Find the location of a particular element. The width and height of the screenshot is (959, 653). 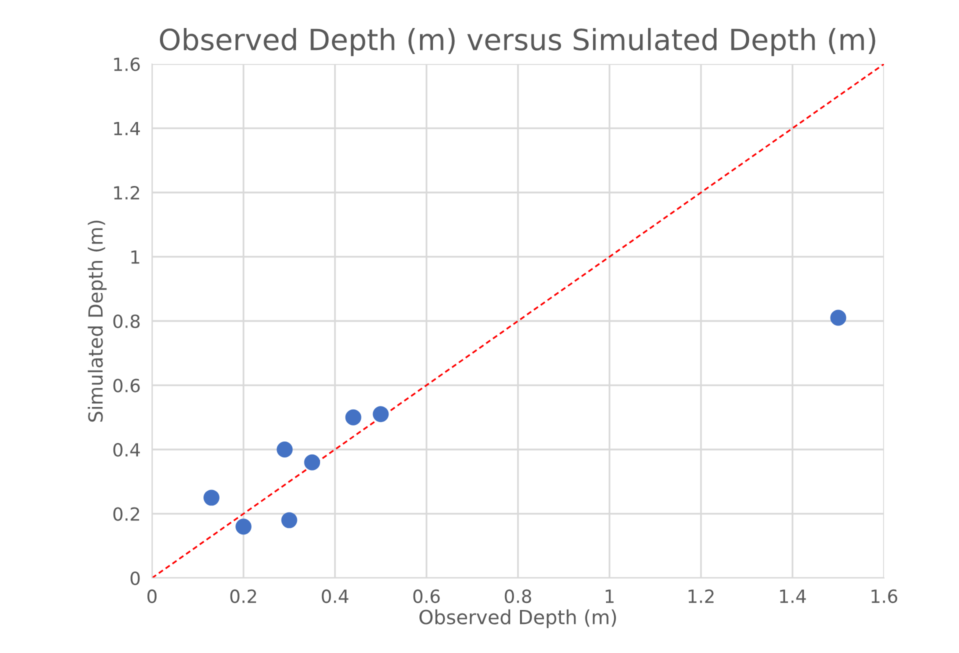

y-tick-label: 0.8 is located at coordinates (126, 321).